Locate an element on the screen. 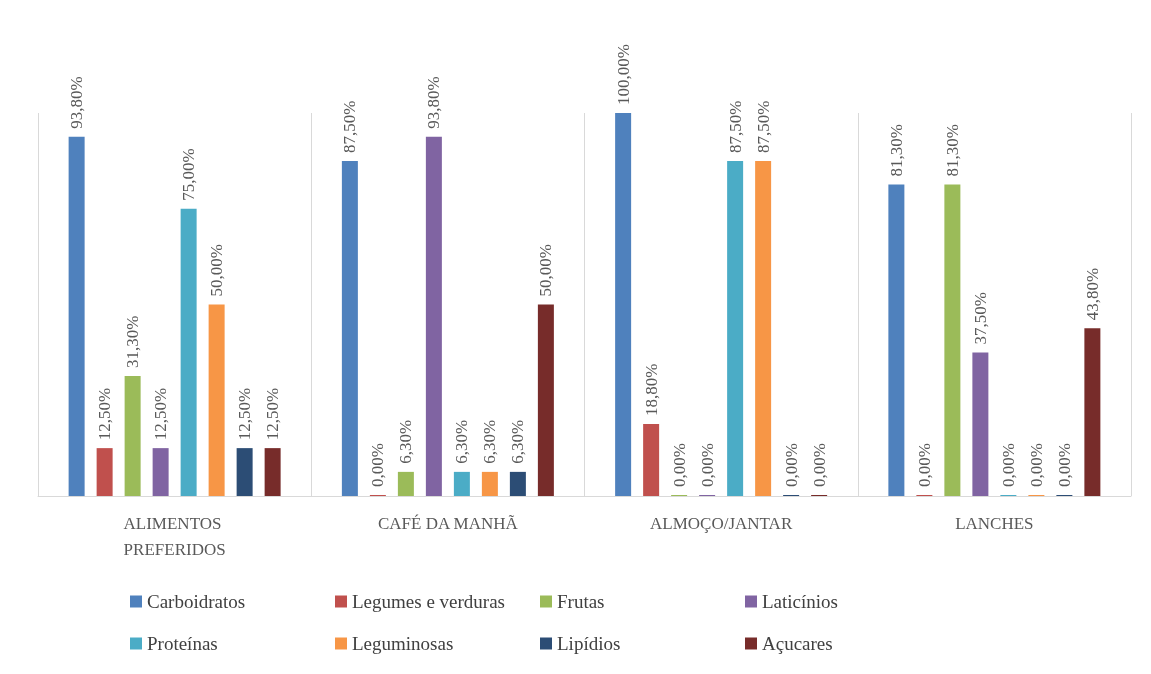 This screenshot has width=1151, height=674. legend-label: Legumes e verduras is located at coordinates (428, 601).